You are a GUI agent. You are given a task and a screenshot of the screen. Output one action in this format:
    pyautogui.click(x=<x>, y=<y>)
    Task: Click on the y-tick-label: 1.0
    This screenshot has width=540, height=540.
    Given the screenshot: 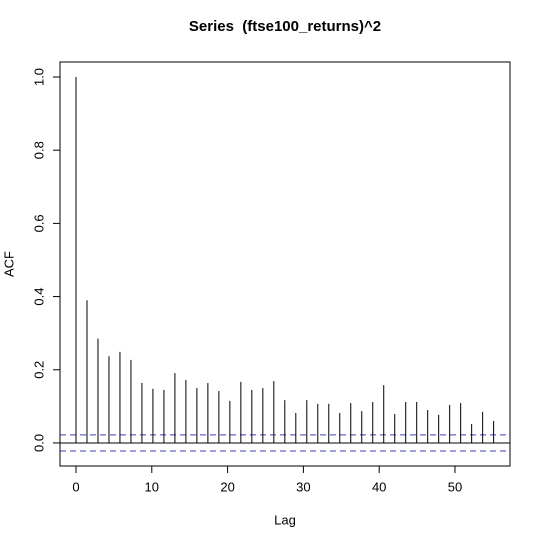 What is the action you would take?
    pyautogui.click(x=38, y=77)
    